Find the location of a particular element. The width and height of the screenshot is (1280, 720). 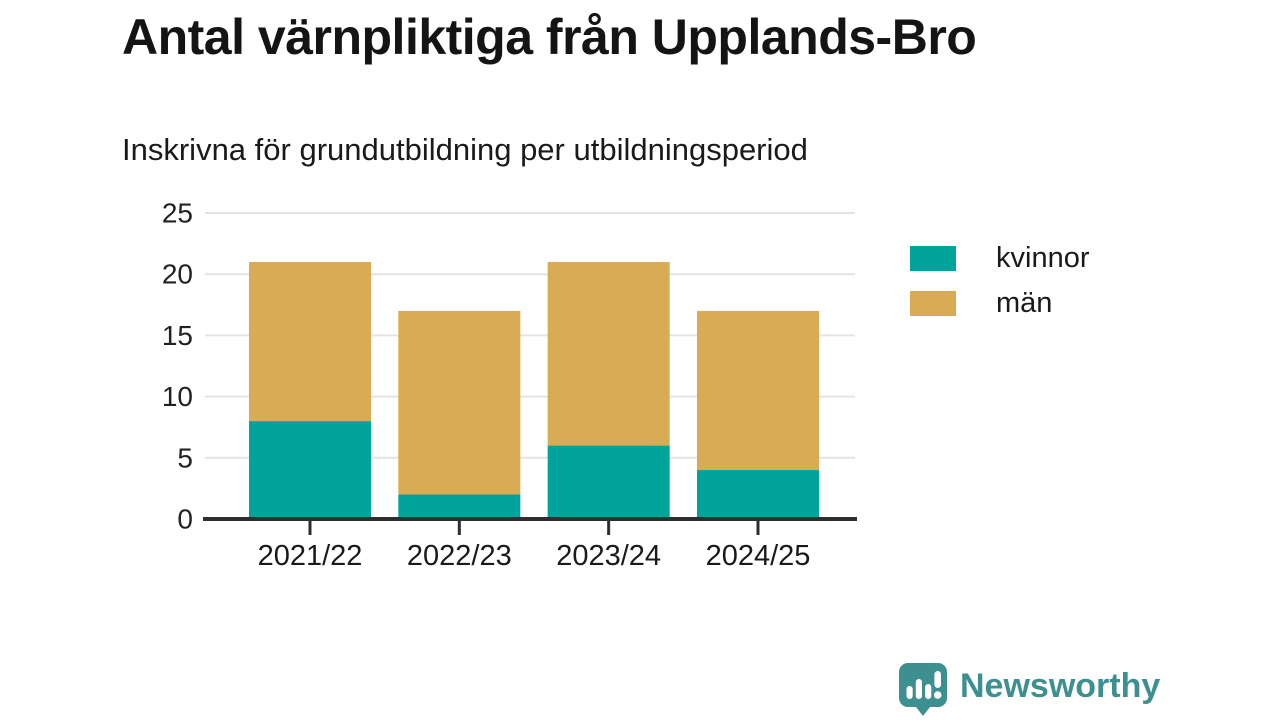

newsworthy-logo-text: Newsworthy is located at coordinates (1060, 686).